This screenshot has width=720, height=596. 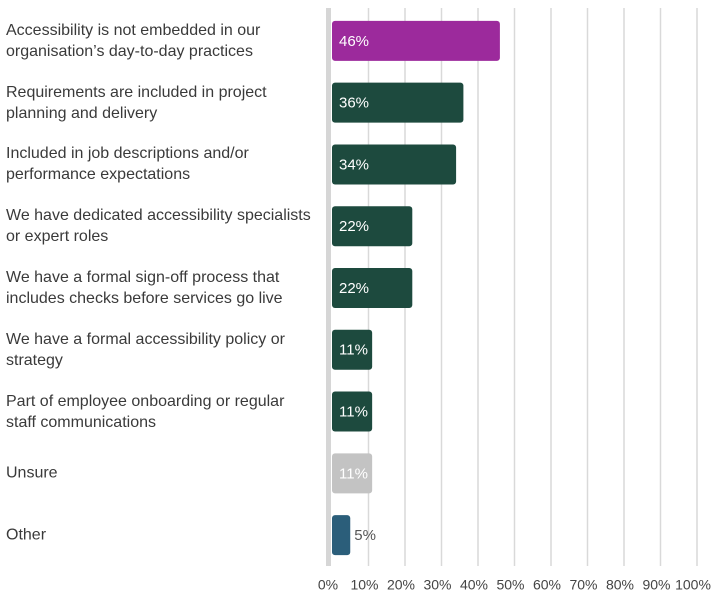 What do you see at coordinates (354, 41) in the screenshot?
I see `value-label: 46%` at bounding box center [354, 41].